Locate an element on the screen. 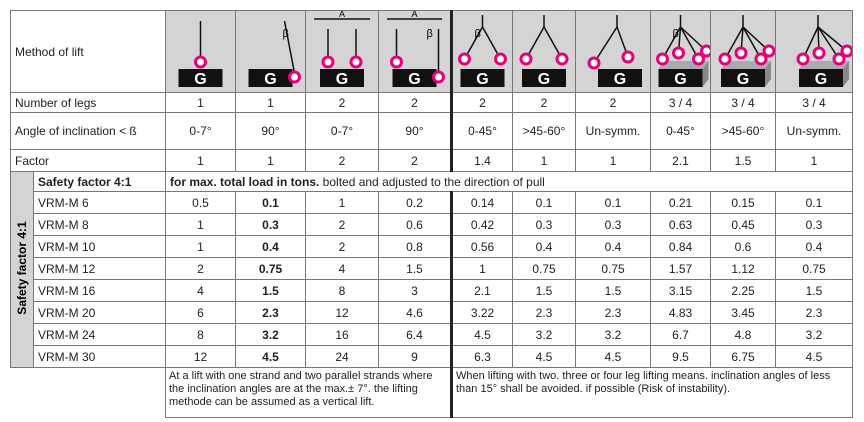  side-label-cell: Safety factor 4:1 is located at coordinates (22, 269).